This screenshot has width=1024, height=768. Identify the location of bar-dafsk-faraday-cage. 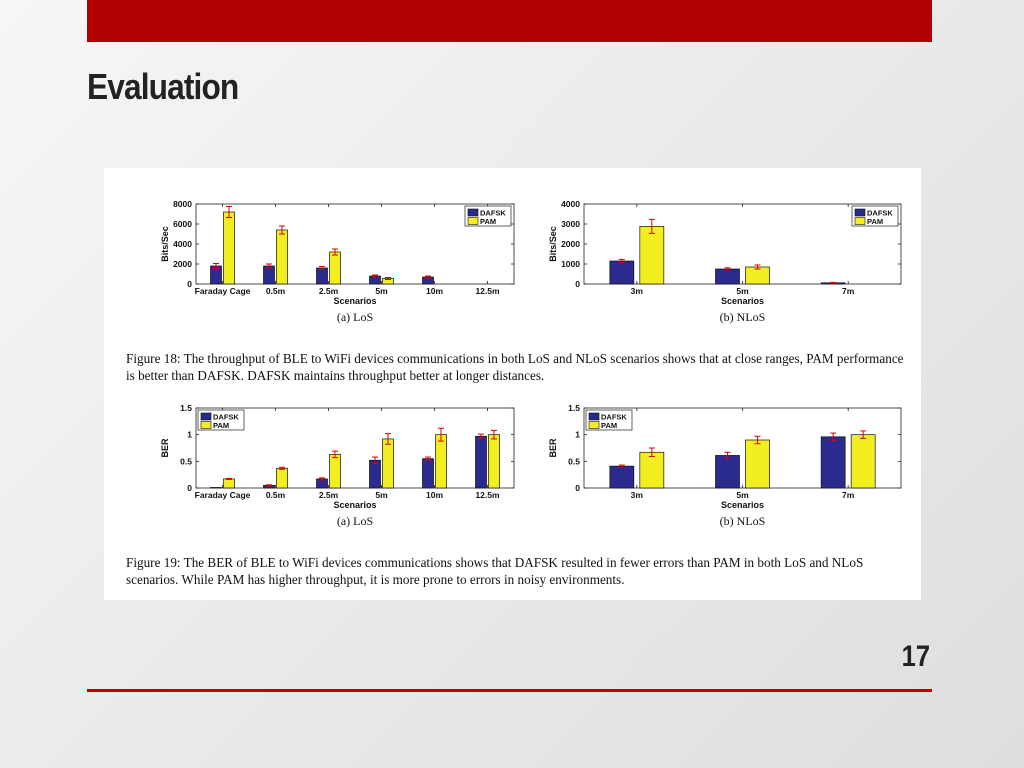
(216, 488).